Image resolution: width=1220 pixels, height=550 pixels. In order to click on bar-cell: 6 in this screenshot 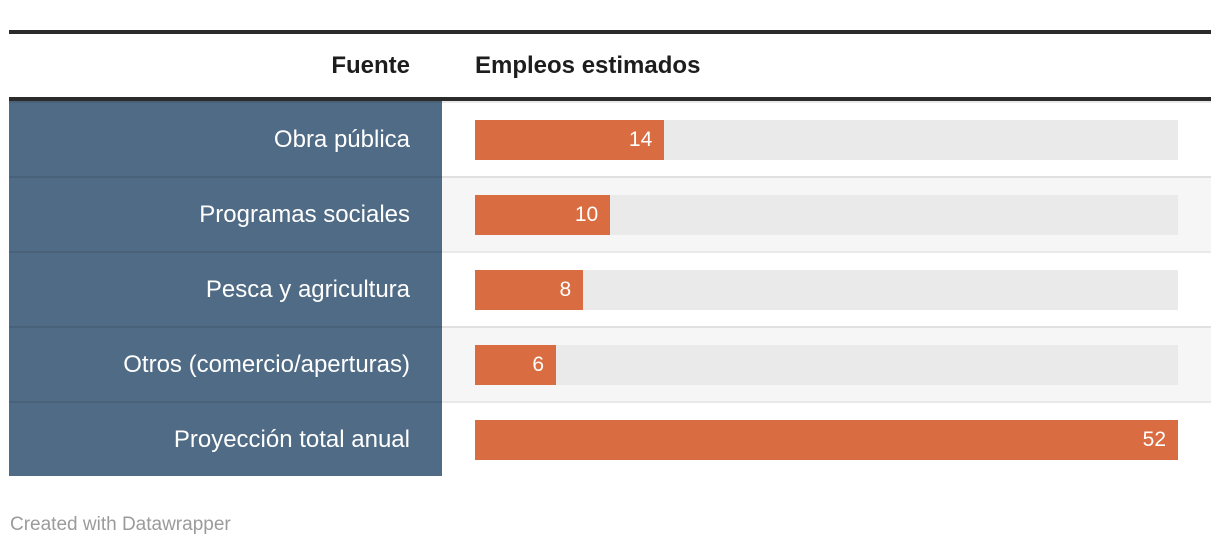, I will do `click(826, 363)`.